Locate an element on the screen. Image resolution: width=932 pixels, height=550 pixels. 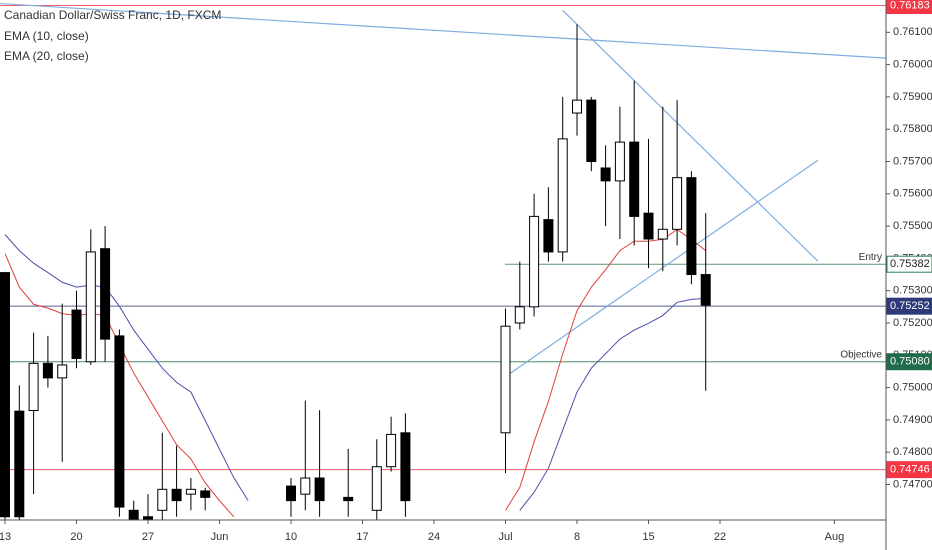
y-tick-label: 0.76100 is located at coordinates (912, 32).